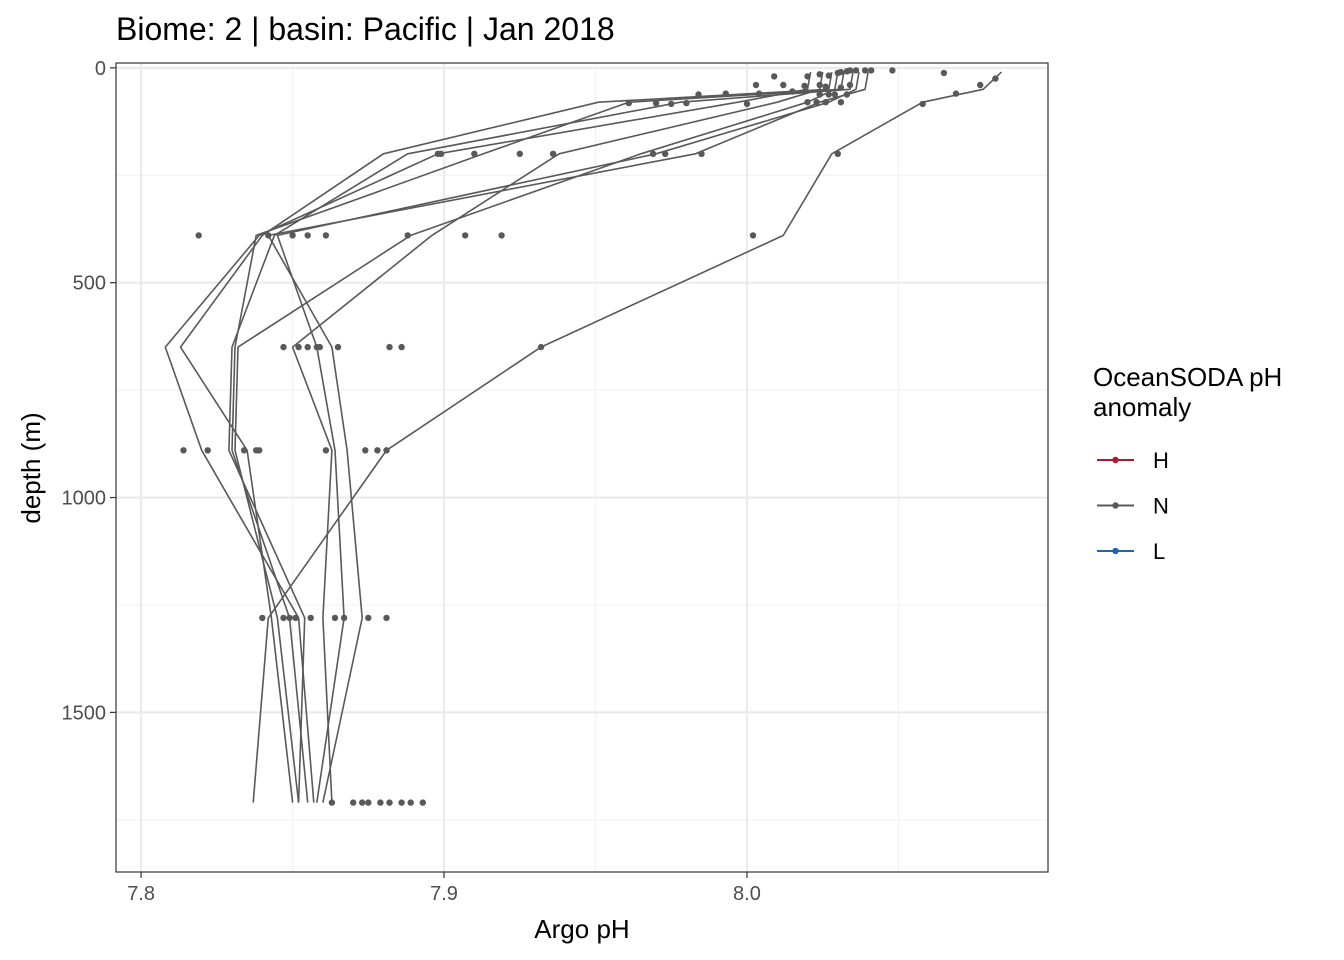 The height and width of the screenshot is (960, 1344). What do you see at coordinates (1115, 505) in the screenshot?
I see `legend-key-point-N` at bounding box center [1115, 505].